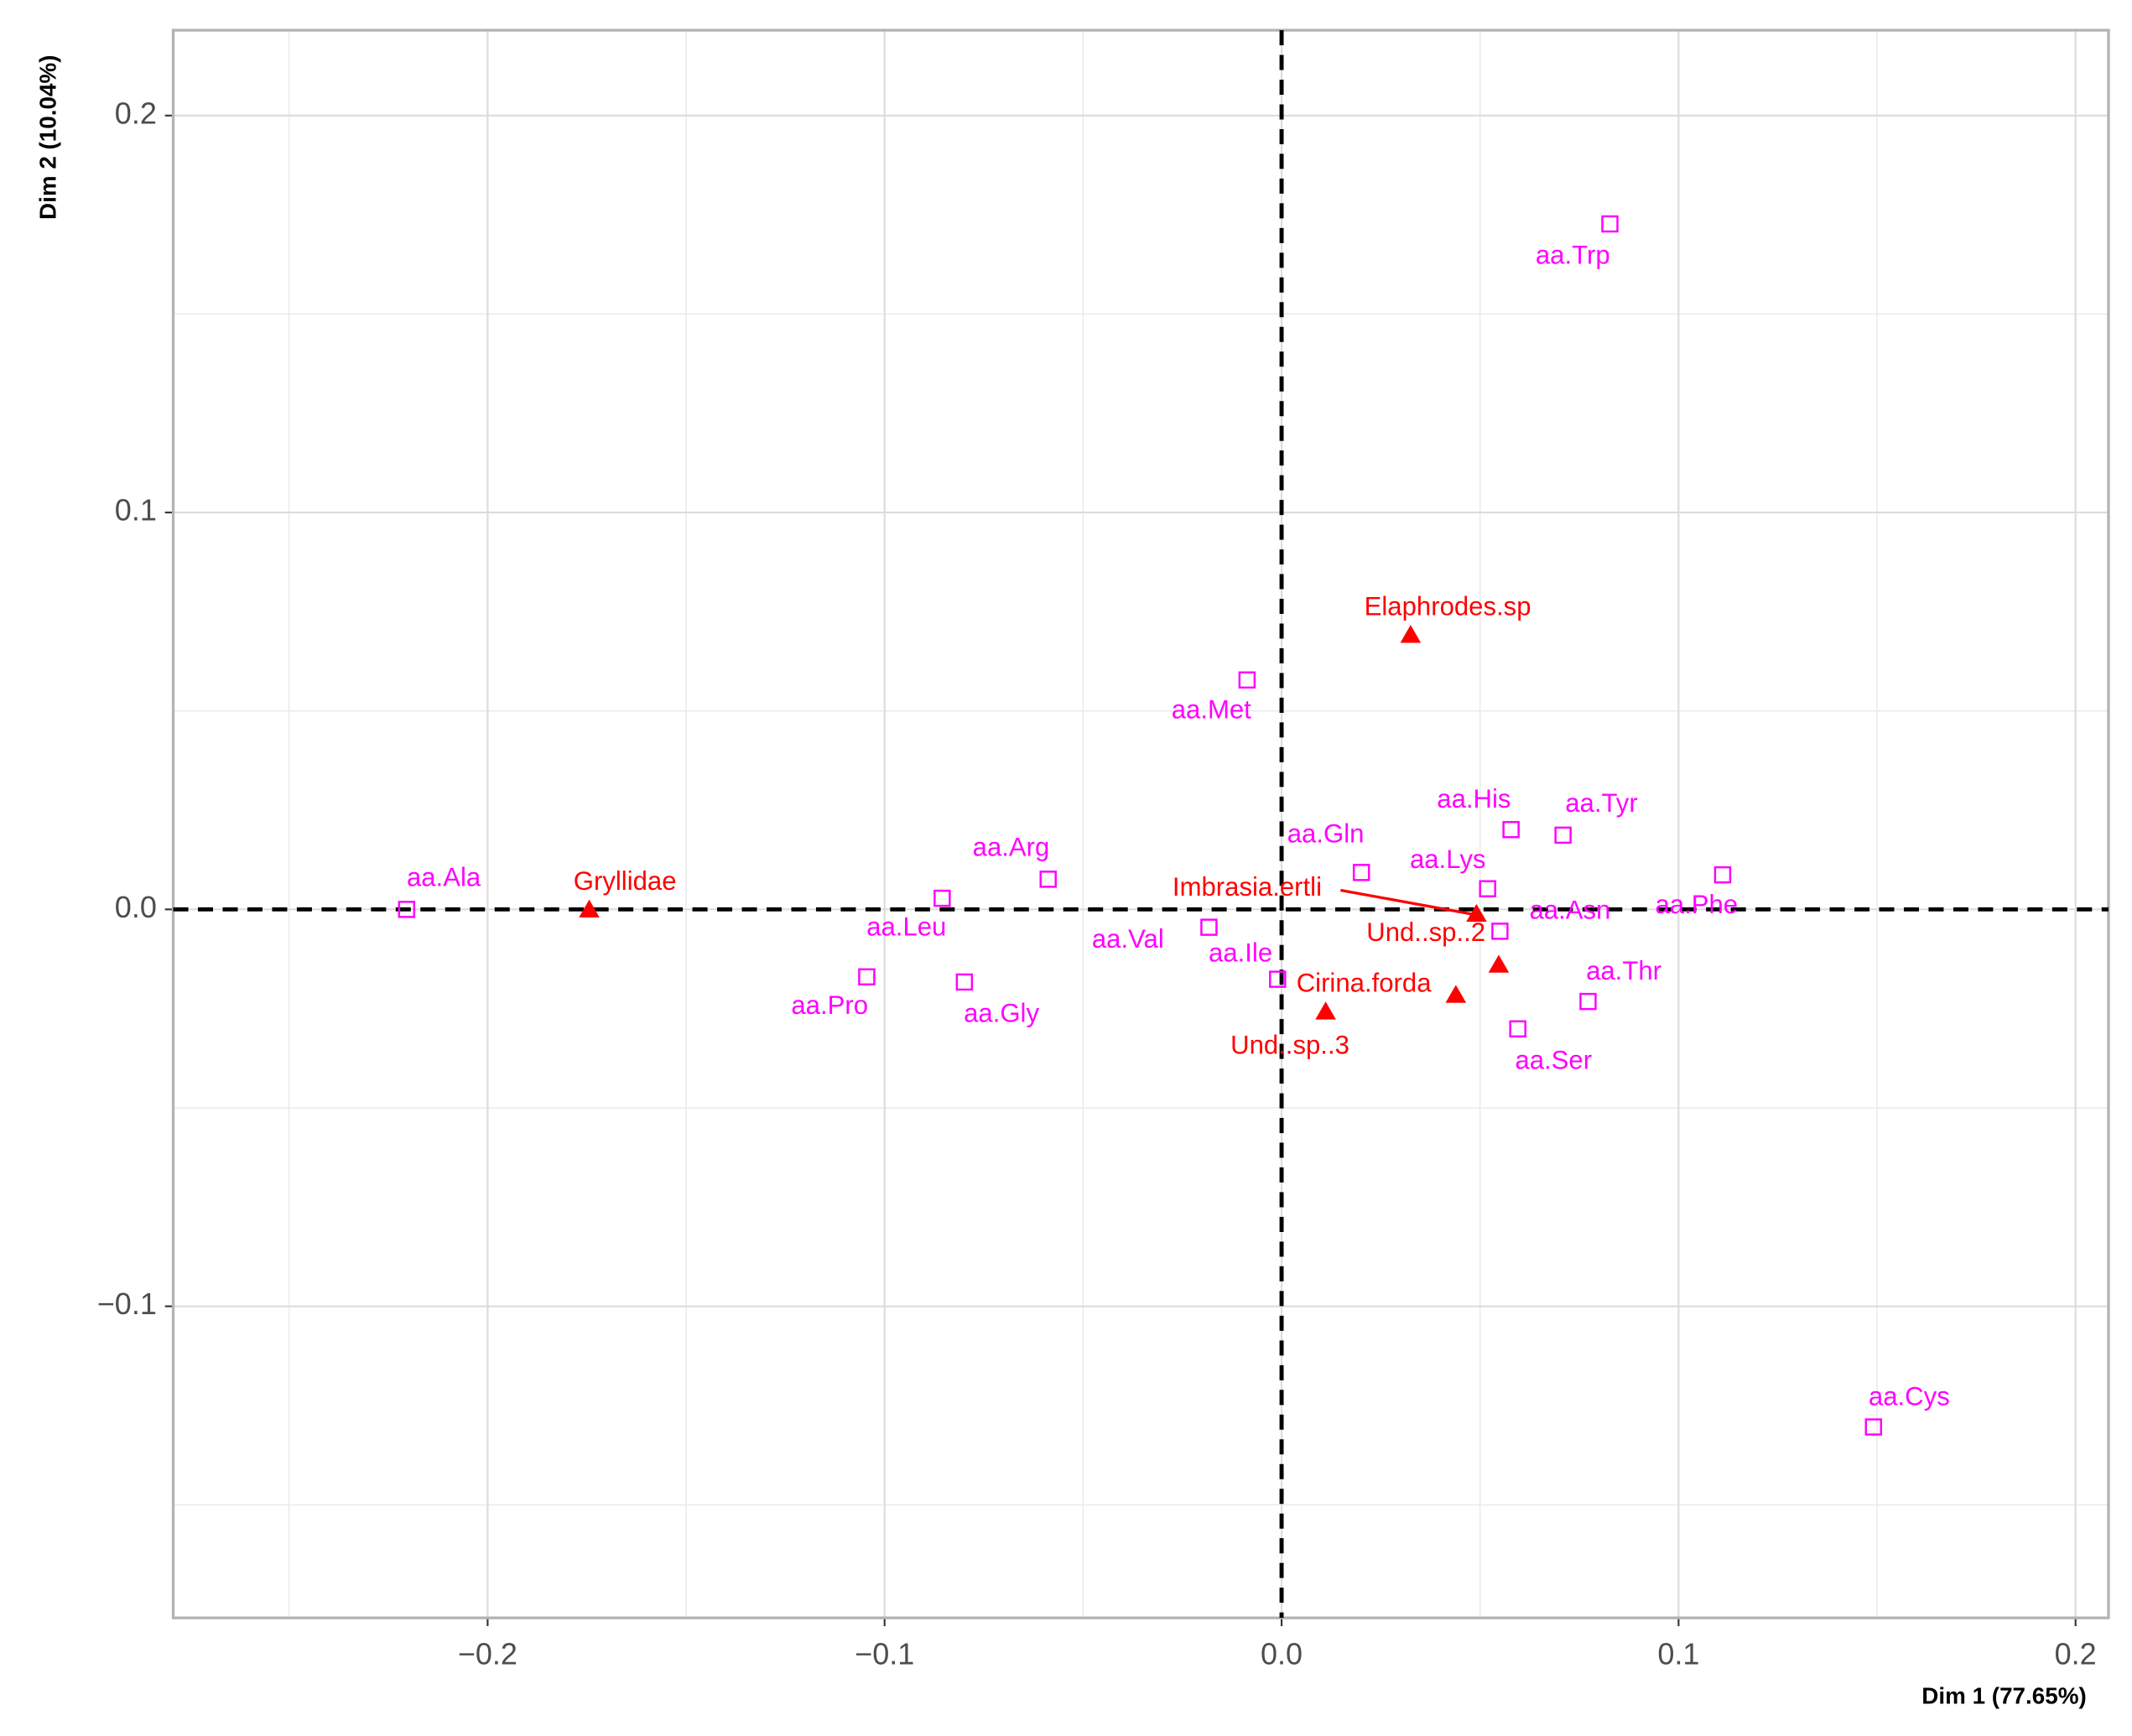 This screenshot has height=1736, width=2132. What do you see at coordinates (136, 907) in the screenshot?
I see `y-tick-label: 0.0` at bounding box center [136, 907].